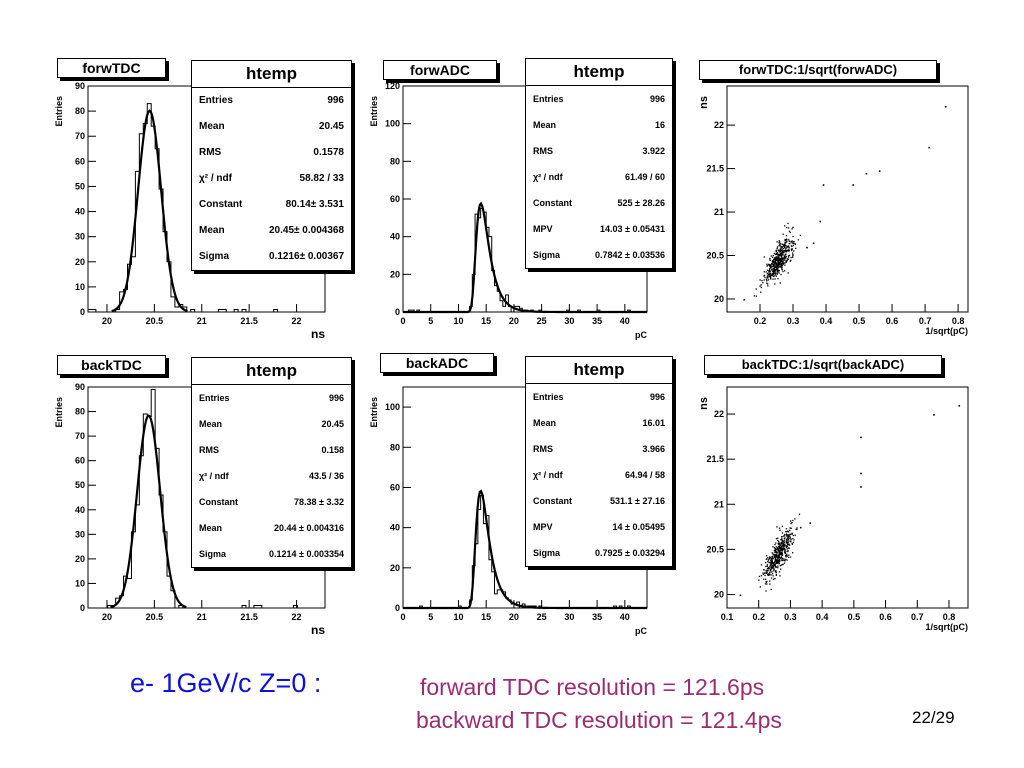 The height and width of the screenshot is (768, 1024). I want to click on x-tick-label: 0.6, so click(892, 321).